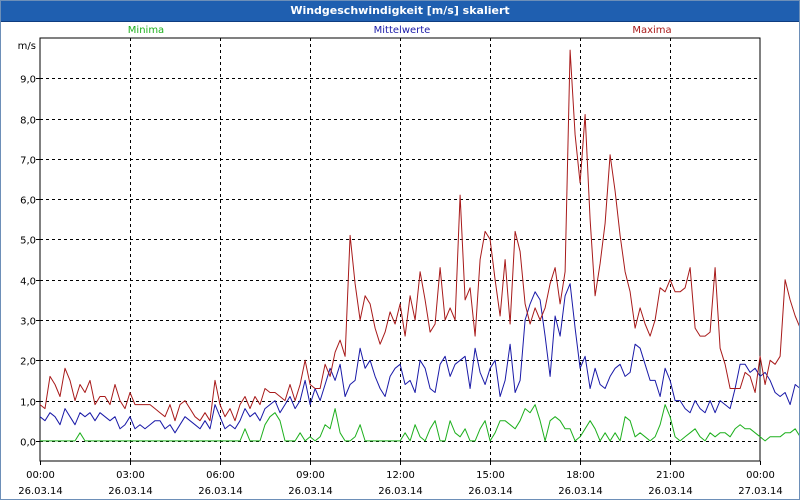 The height and width of the screenshot is (500, 800). Describe the element at coordinates (146, 30) in the screenshot. I see `legend-label-minima: Minima` at that location.